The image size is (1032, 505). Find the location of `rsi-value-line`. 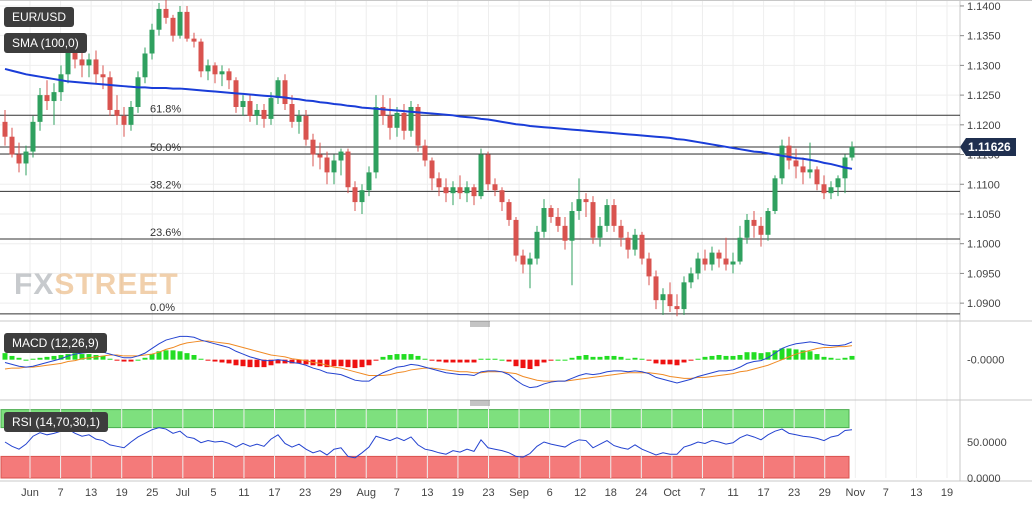

rsi-value-line is located at coordinates (428, 443).